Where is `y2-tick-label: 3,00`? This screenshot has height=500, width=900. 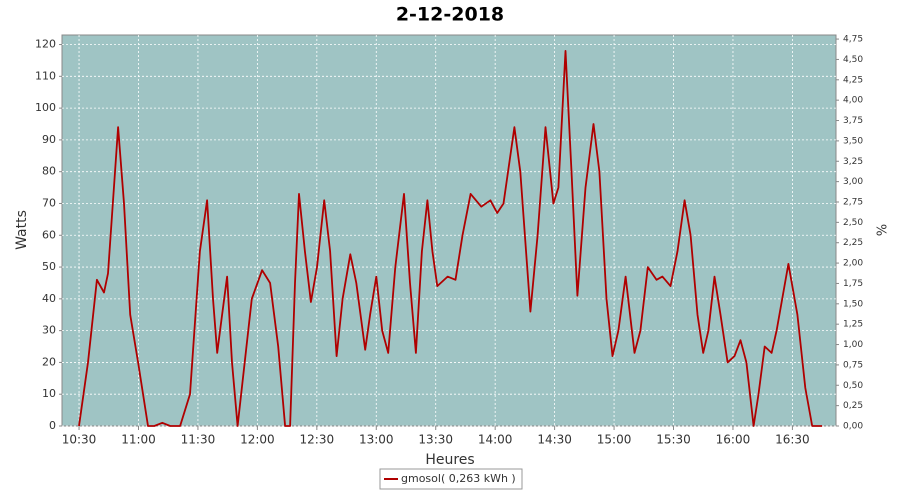 y2-tick-label: 3,00 is located at coordinates (853, 182).